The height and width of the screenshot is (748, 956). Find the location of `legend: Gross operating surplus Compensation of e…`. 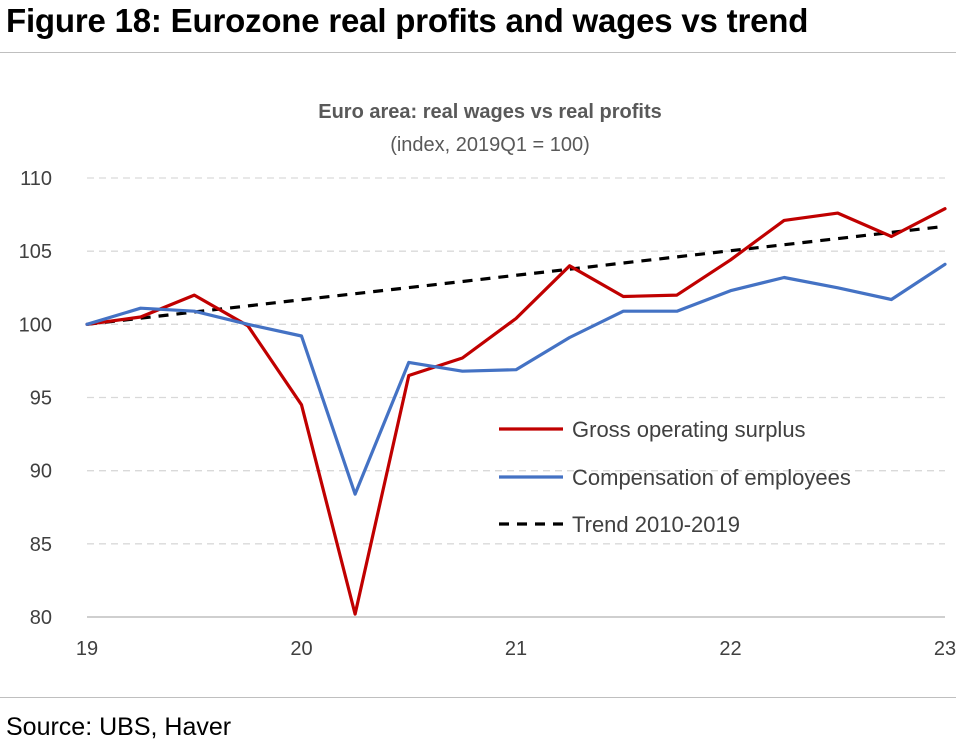

legend: Gross operating surplus Compensation of e… is located at coordinates (675, 477).